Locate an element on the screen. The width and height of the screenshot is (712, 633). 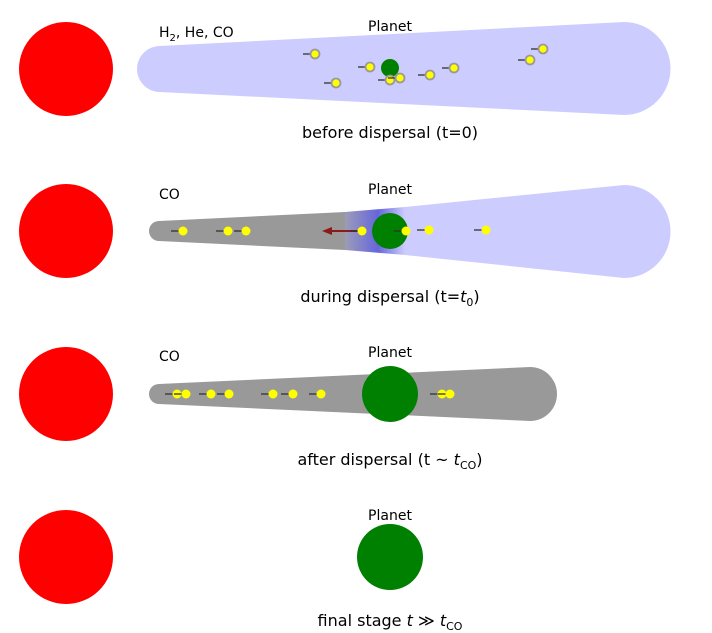
stage-caption: before dispersal (t=0) is located at coordinates (390, 132).